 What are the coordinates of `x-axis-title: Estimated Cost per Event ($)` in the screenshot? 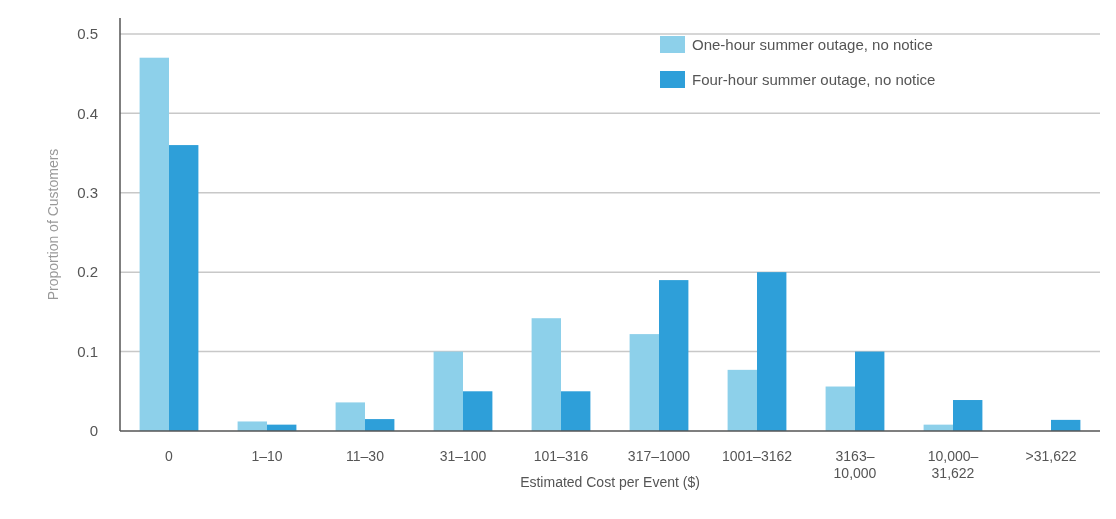 It's located at (610, 482).